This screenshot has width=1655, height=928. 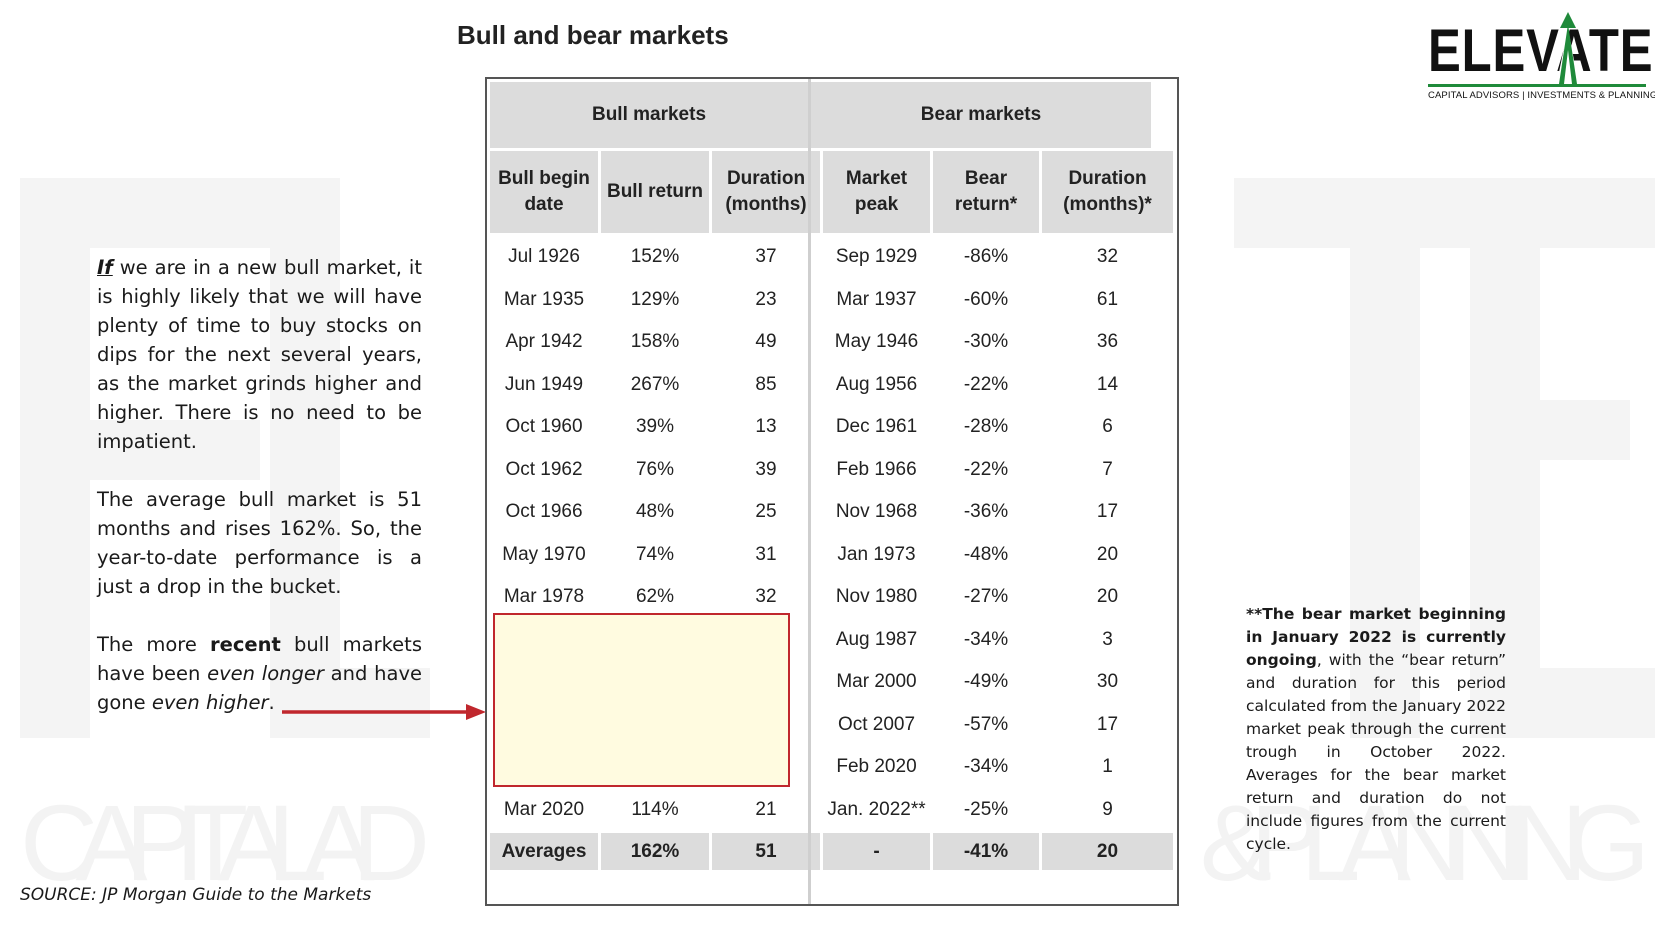 What do you see at coordinates (1107, 809) in the screenshot?
I see `table-cell: 9` at bounding box center [1107, 809].